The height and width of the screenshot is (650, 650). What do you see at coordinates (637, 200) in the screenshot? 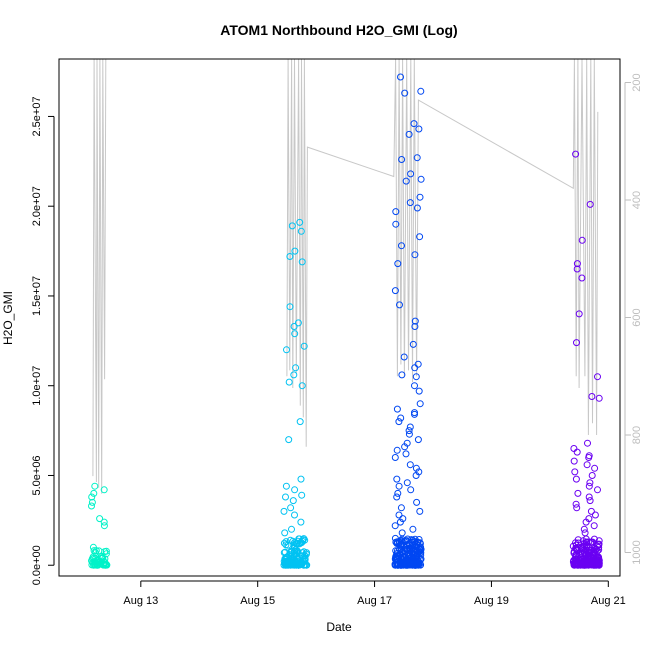
I see `y2-tick-label: 400` at bounding box center [637, 200].